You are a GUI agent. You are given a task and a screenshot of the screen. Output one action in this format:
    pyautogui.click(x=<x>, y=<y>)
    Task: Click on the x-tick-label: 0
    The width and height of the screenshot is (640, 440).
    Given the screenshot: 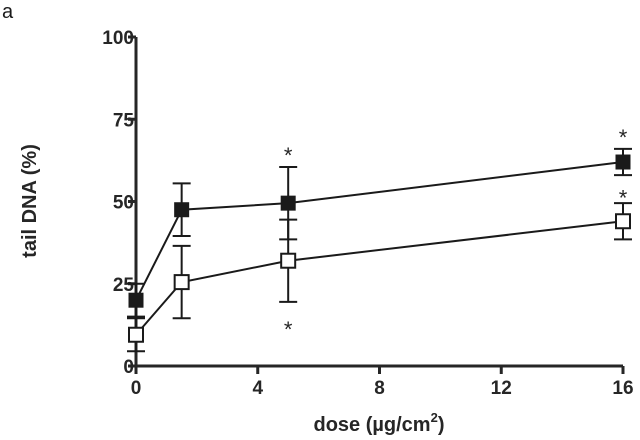 What is the action you would take?
    pyautogui.click(x=136, y=388)
    